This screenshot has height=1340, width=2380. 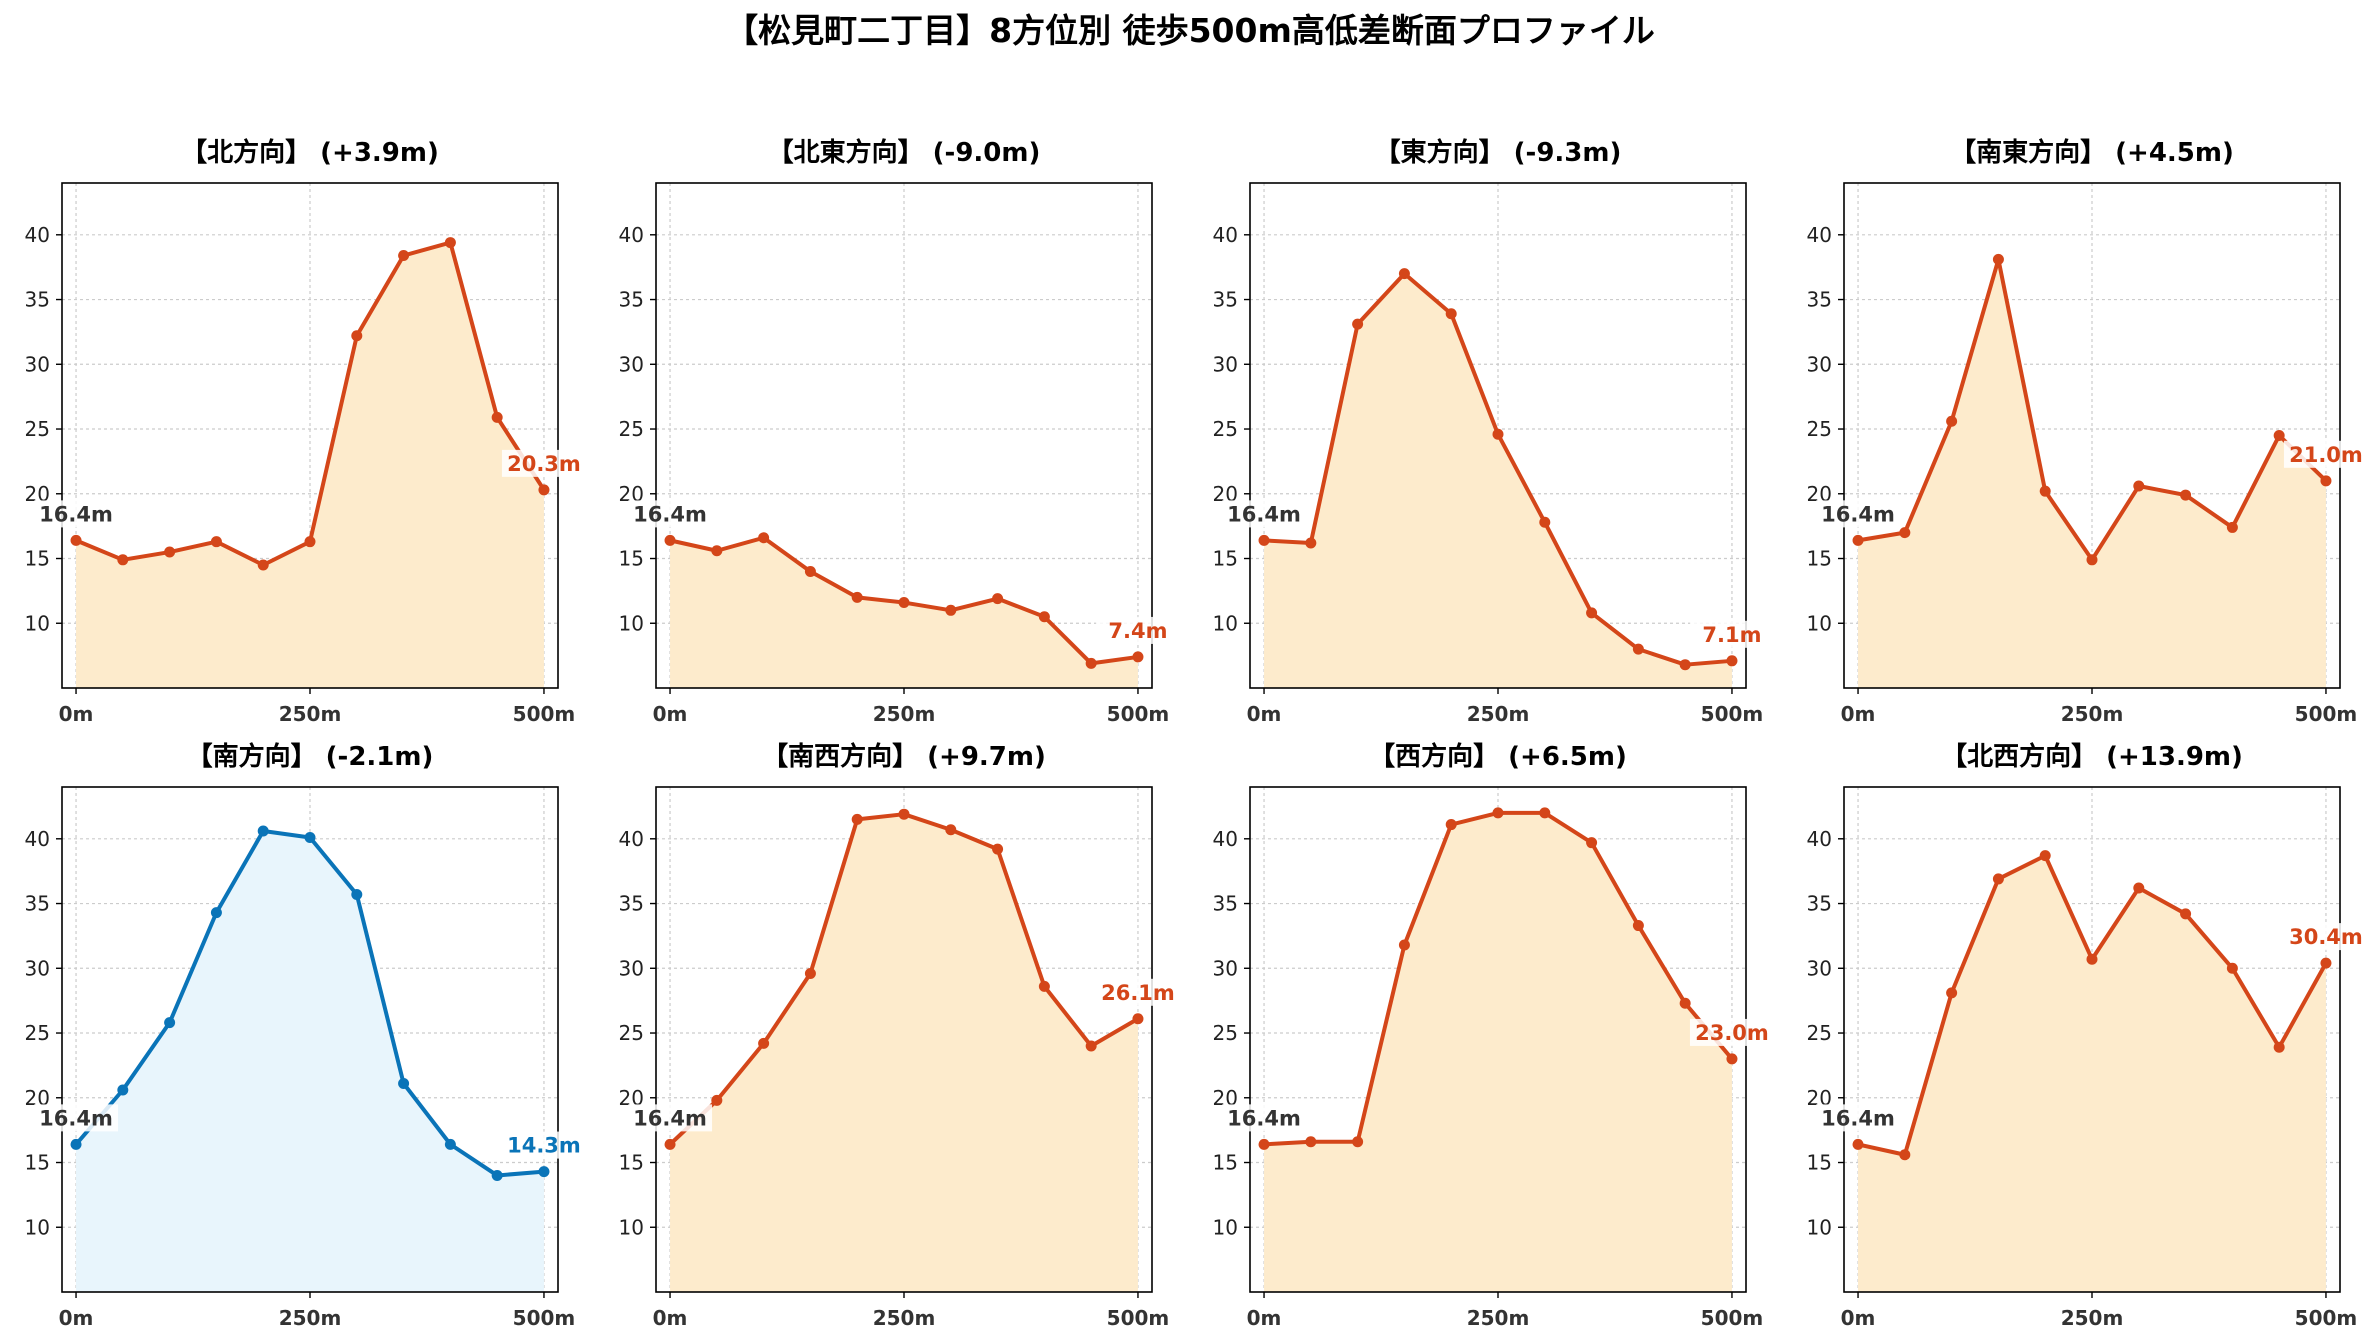 What do you see at coordinates (1190, 30) in the screenshot?
I see `figure-title: 【松見町二丁目】8方位別 徒歩500m高低差断面プロファイル` at bounding box center [1190, 30].